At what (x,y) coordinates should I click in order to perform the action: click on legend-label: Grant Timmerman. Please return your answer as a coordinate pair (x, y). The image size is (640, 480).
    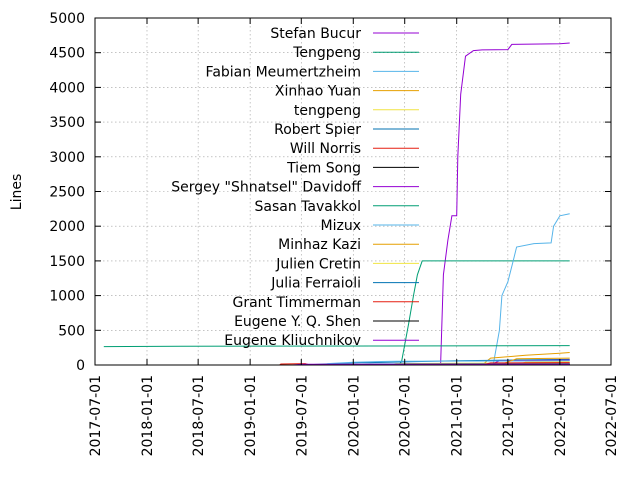
    Looking at the image, I should click on (297, 303).